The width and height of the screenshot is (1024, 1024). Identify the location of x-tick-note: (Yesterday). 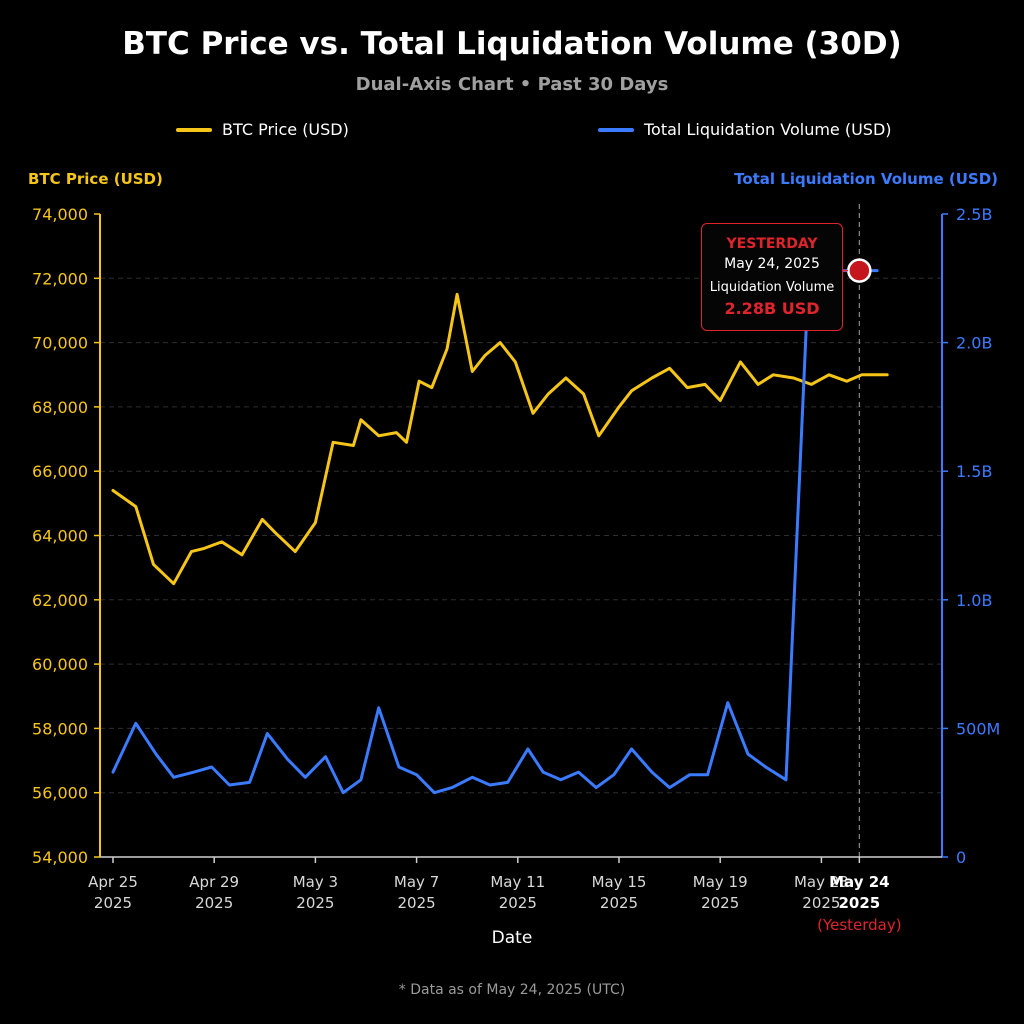
(859, 925).